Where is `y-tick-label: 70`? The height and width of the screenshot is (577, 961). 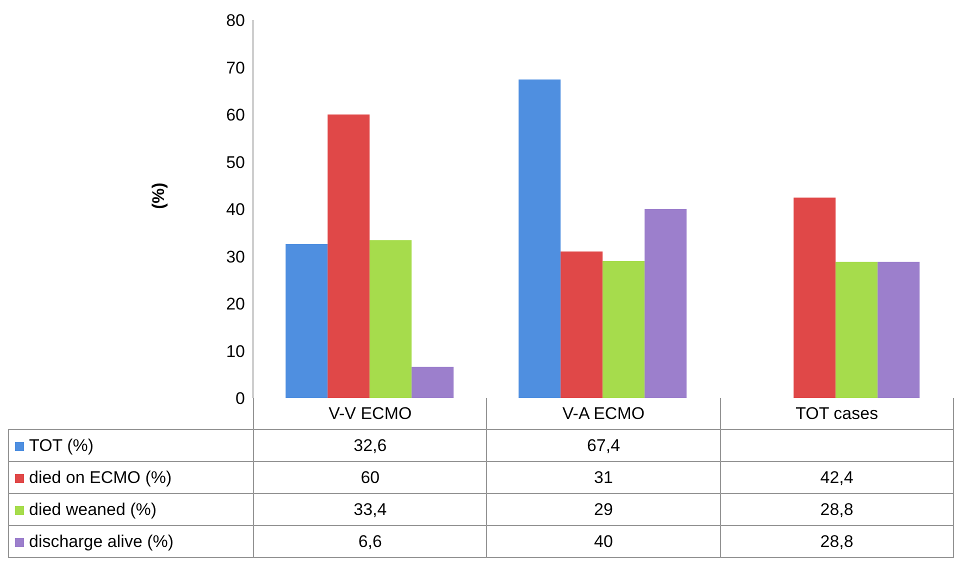
y-tick-label: 70 is located at coordinates (235, 68).